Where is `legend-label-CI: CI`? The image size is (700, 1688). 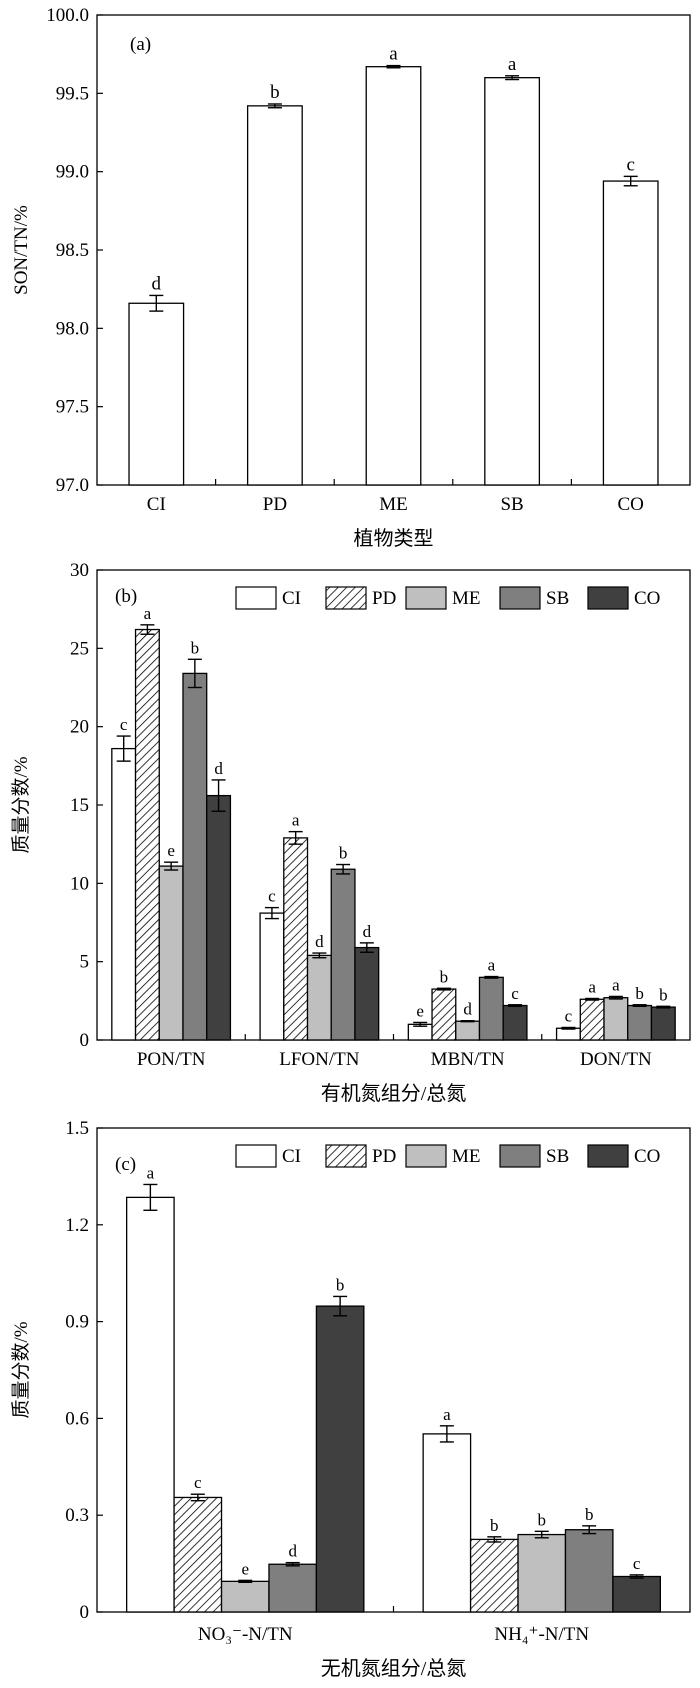
legend-label-CI: CI is located at coordinates (291, 598).